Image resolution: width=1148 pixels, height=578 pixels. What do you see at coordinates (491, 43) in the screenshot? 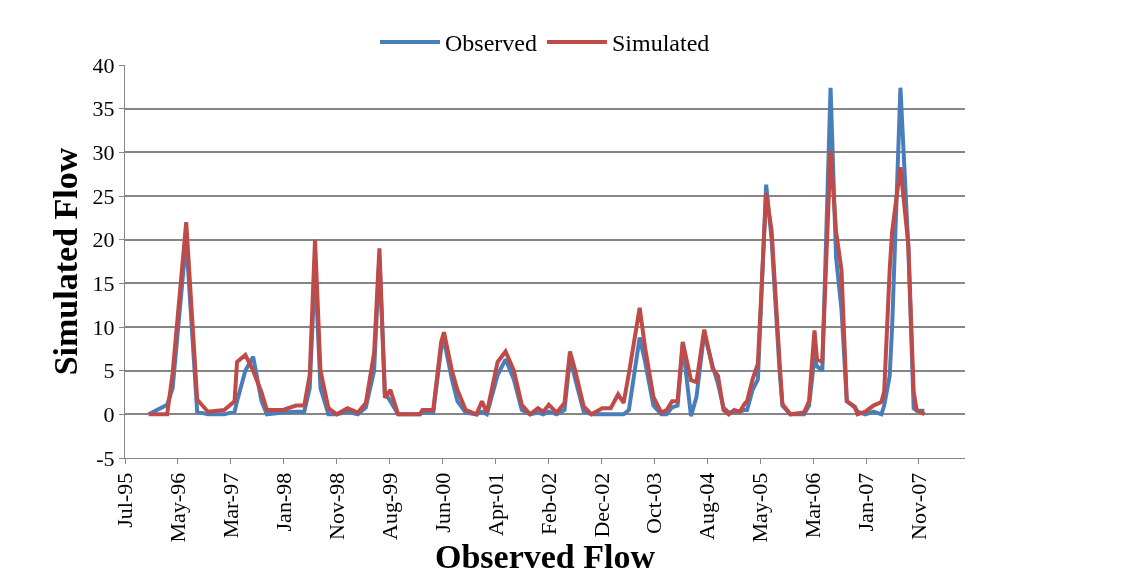
I see `legend-label: Observed` at bounding box center [491, 43].